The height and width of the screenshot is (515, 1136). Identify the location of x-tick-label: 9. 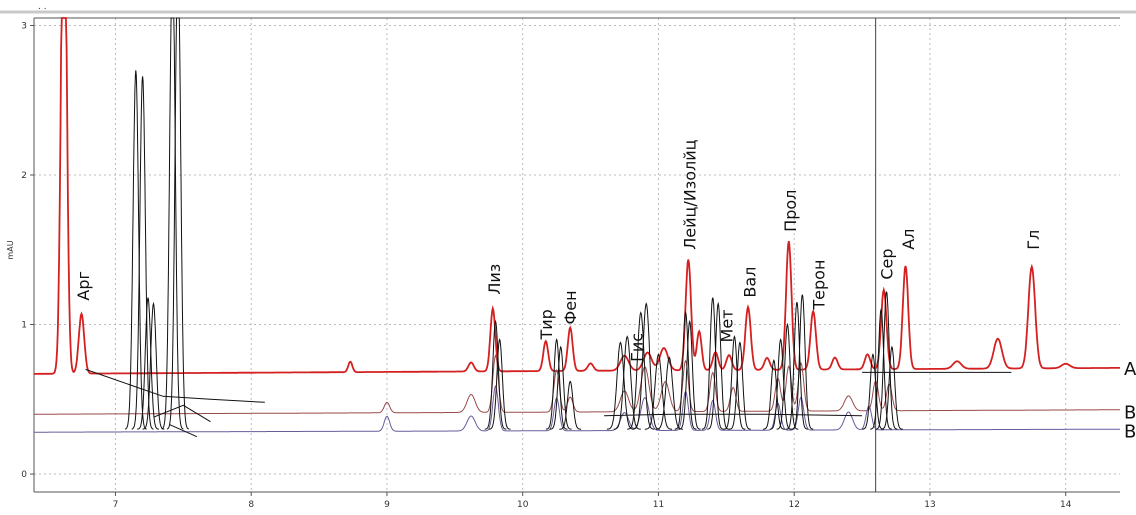
(387, 505).